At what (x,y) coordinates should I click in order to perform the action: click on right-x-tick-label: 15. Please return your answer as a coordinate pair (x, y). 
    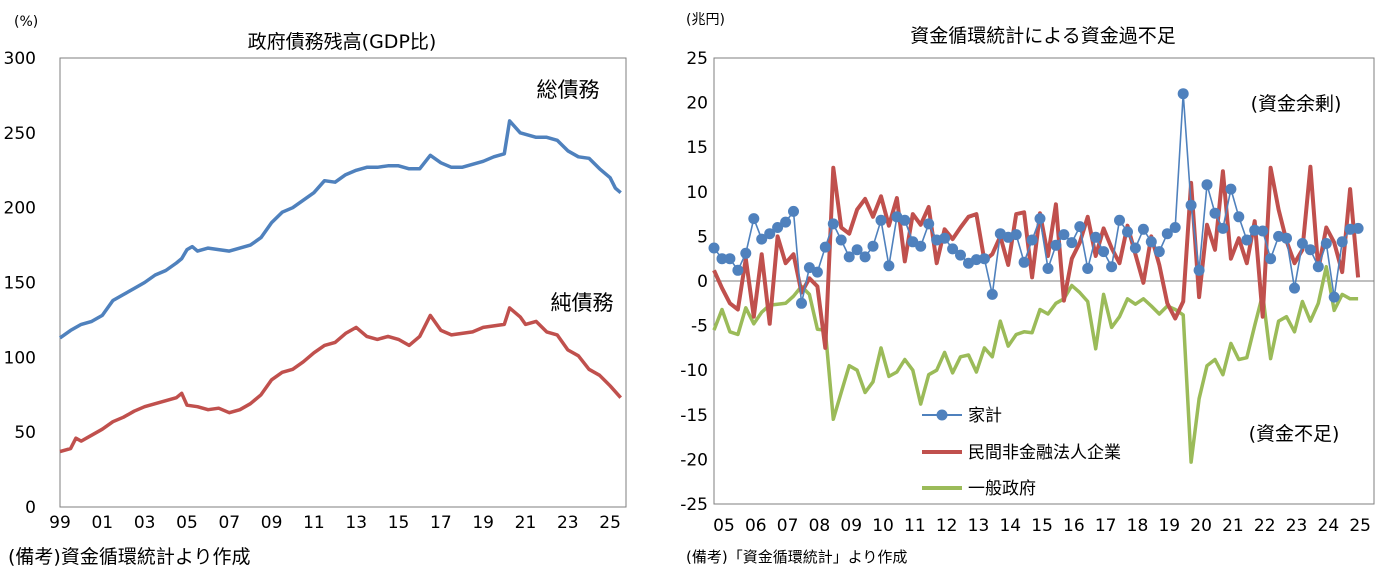
    Looking at the image, I should click on (1042, 526).